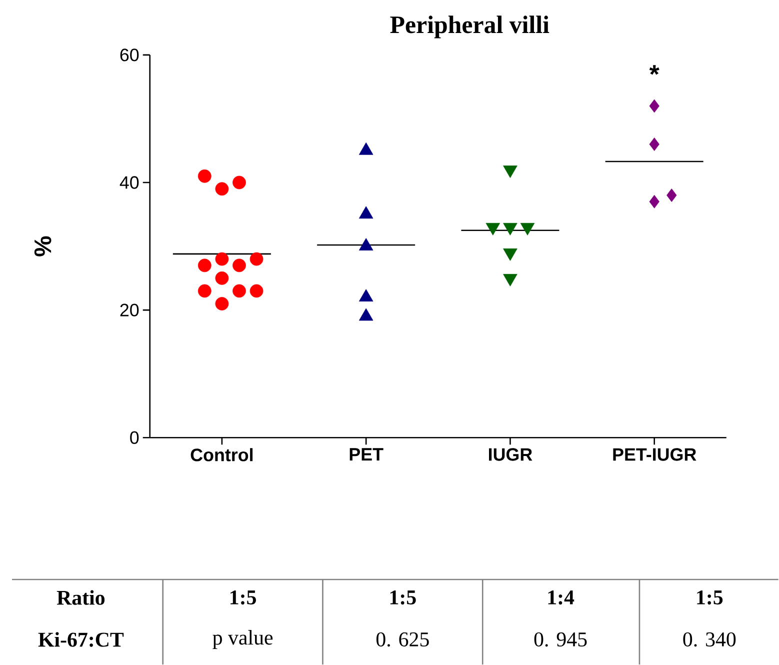 The height and width of the screenshot is (665, 779). What do you see at coordinates (221, 455) in the screenshot?
I see `x-tick-label: Control` at bounding box center [221, 455].